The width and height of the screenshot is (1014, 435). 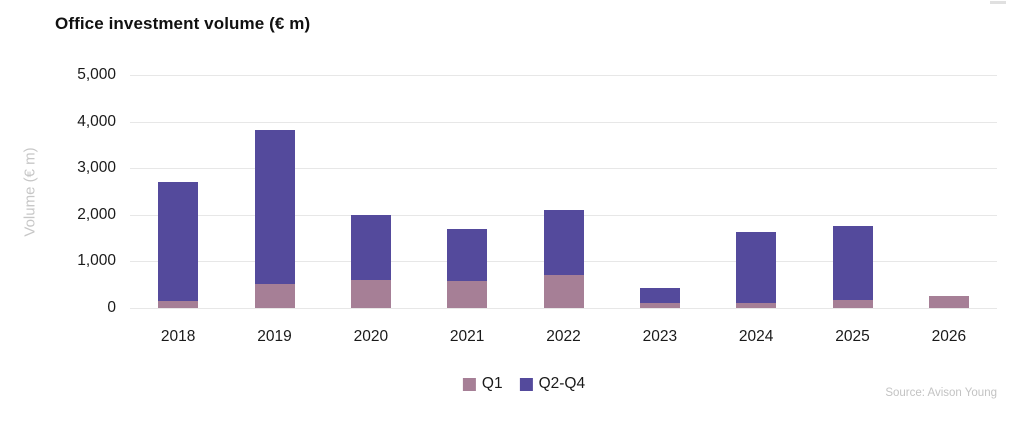 What do you see at coordinates (370, 247) in the screenshot?
I see `bar-segment-q2-q4-2020` at bounding box center [370, 247].